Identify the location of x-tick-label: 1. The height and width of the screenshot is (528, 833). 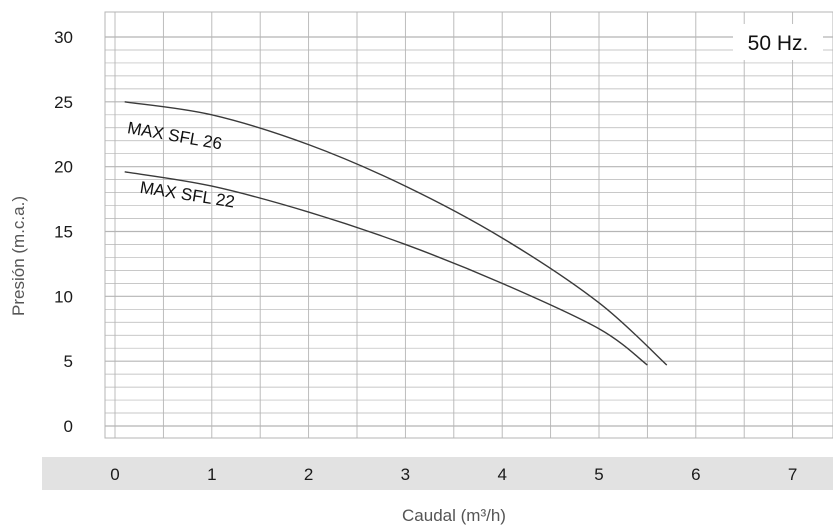
(211, 474).